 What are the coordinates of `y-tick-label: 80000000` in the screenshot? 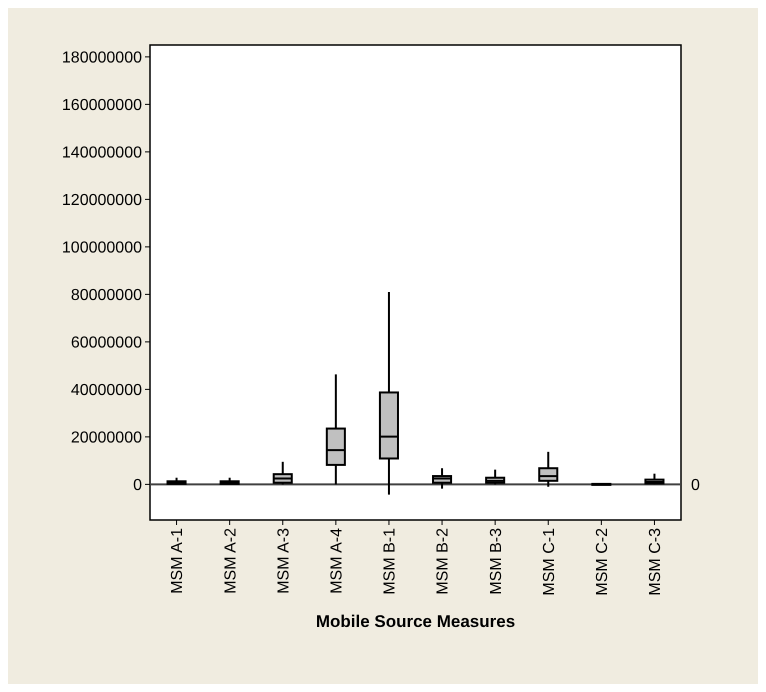 It's located at (106, 295).